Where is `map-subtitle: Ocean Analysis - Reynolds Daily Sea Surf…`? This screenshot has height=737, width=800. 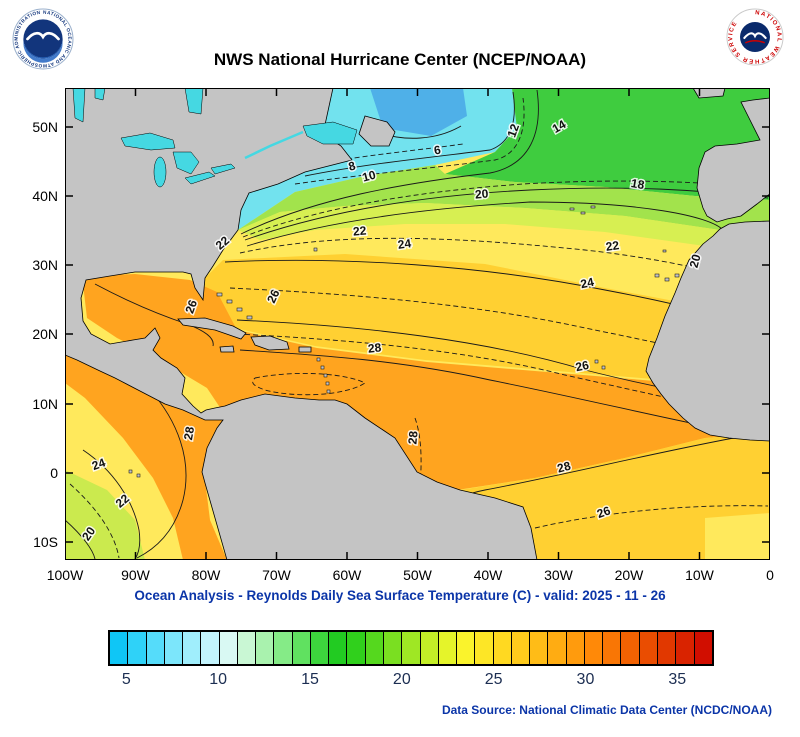 map-subtitle: Ocean Analysis - Reynolds Daily Sea Surf… is located at coordinates (400, 595).